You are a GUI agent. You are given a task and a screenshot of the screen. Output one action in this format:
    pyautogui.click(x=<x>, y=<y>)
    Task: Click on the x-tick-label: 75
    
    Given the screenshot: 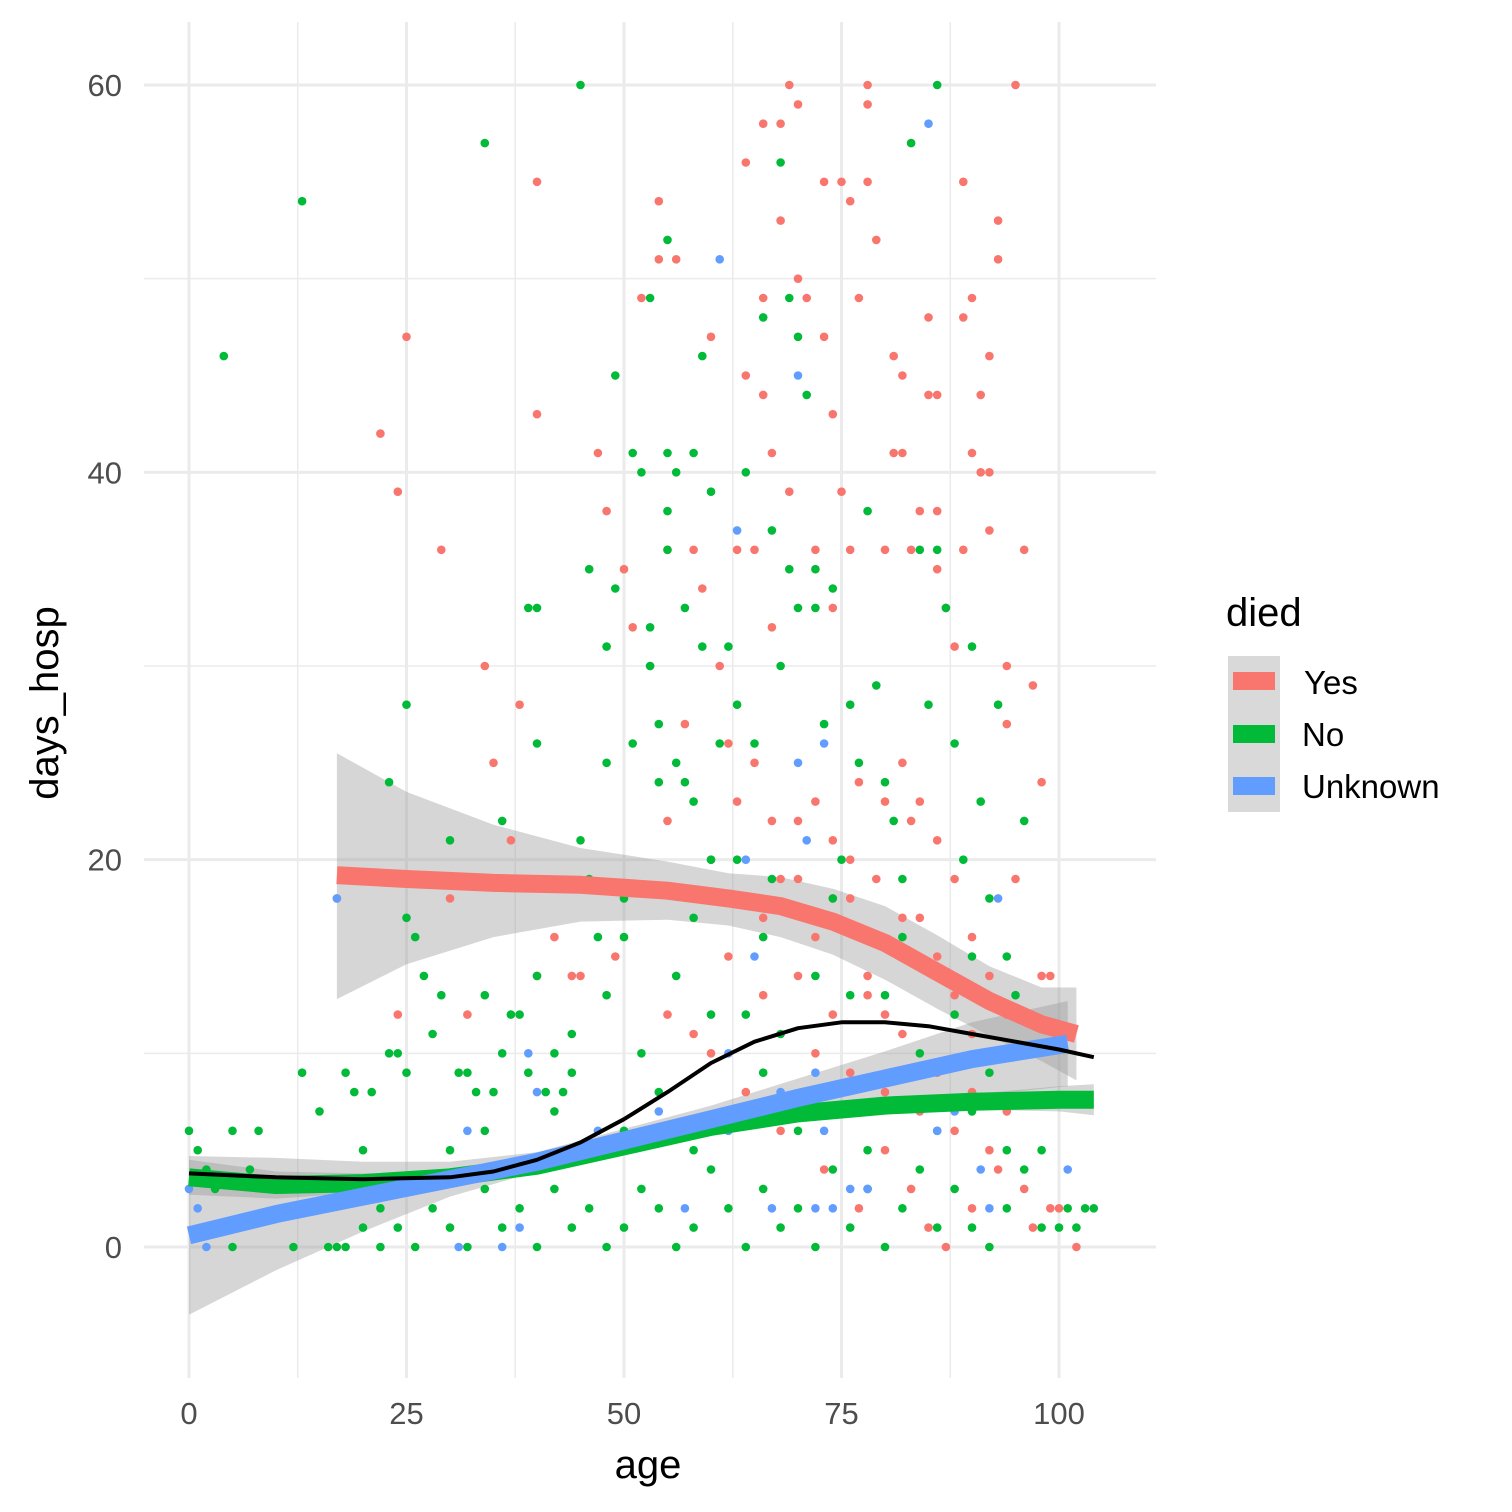 What is the action you would take?
    pyautogui.click(x=841, y=1413)
    